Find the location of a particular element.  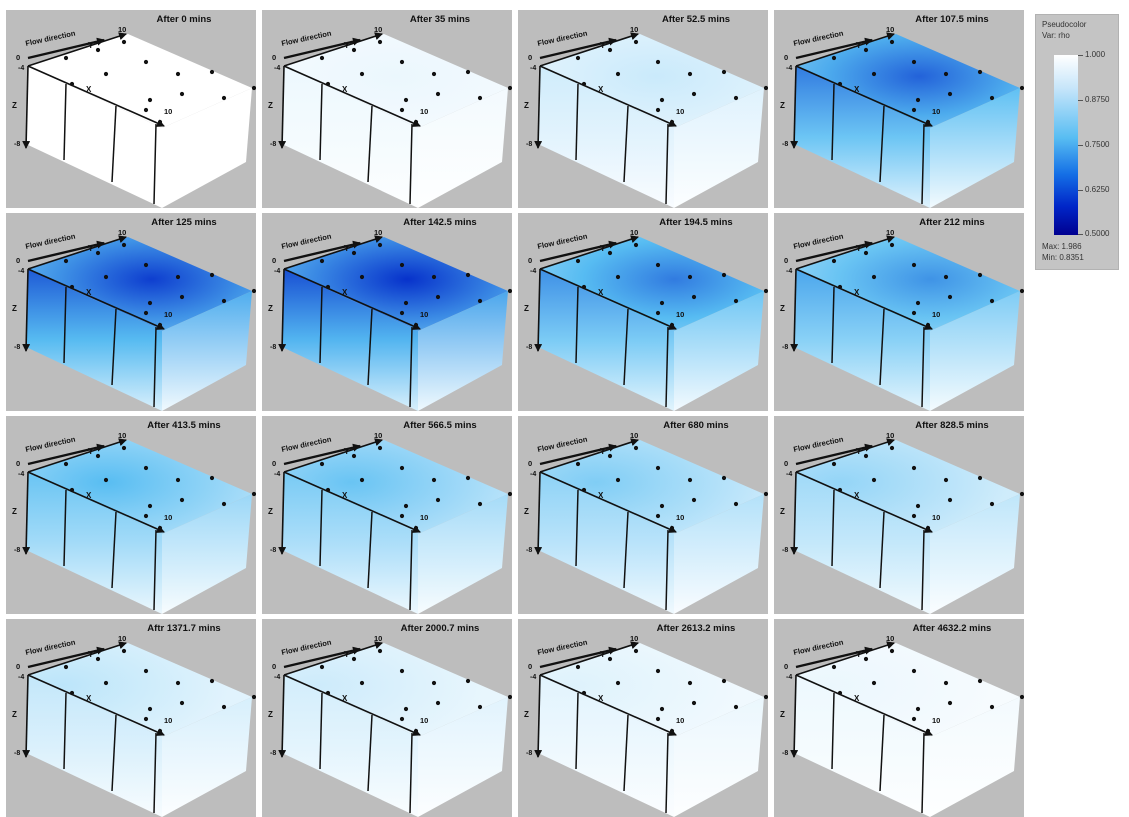

legend-tick-label: 0.6250 is located at coordinates (1097, 189).